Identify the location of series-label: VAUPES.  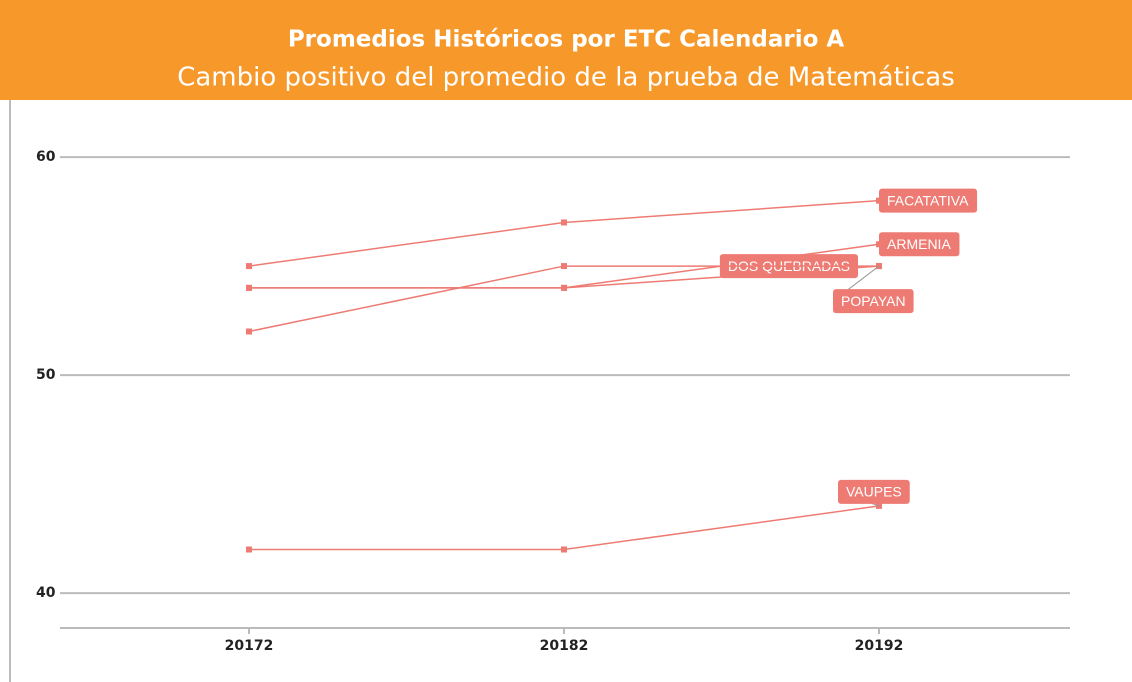
(874, 492).